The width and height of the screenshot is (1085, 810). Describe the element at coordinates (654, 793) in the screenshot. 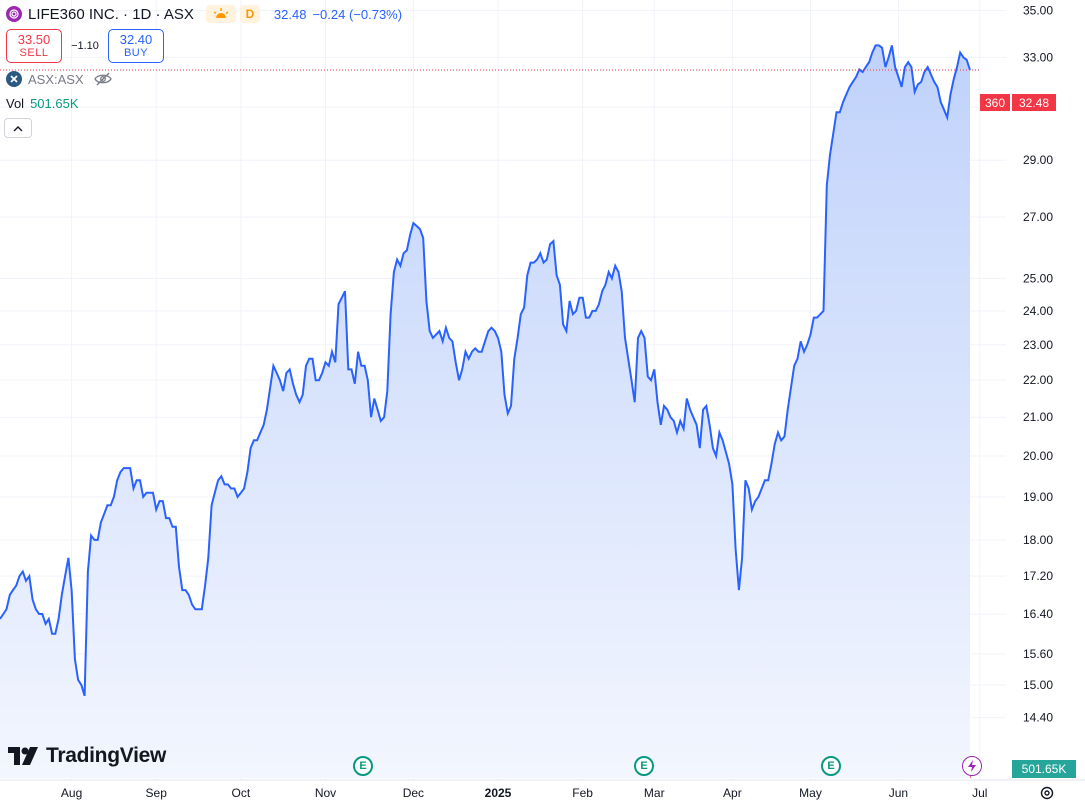

I see `x-tick-label: Mar` at that location.